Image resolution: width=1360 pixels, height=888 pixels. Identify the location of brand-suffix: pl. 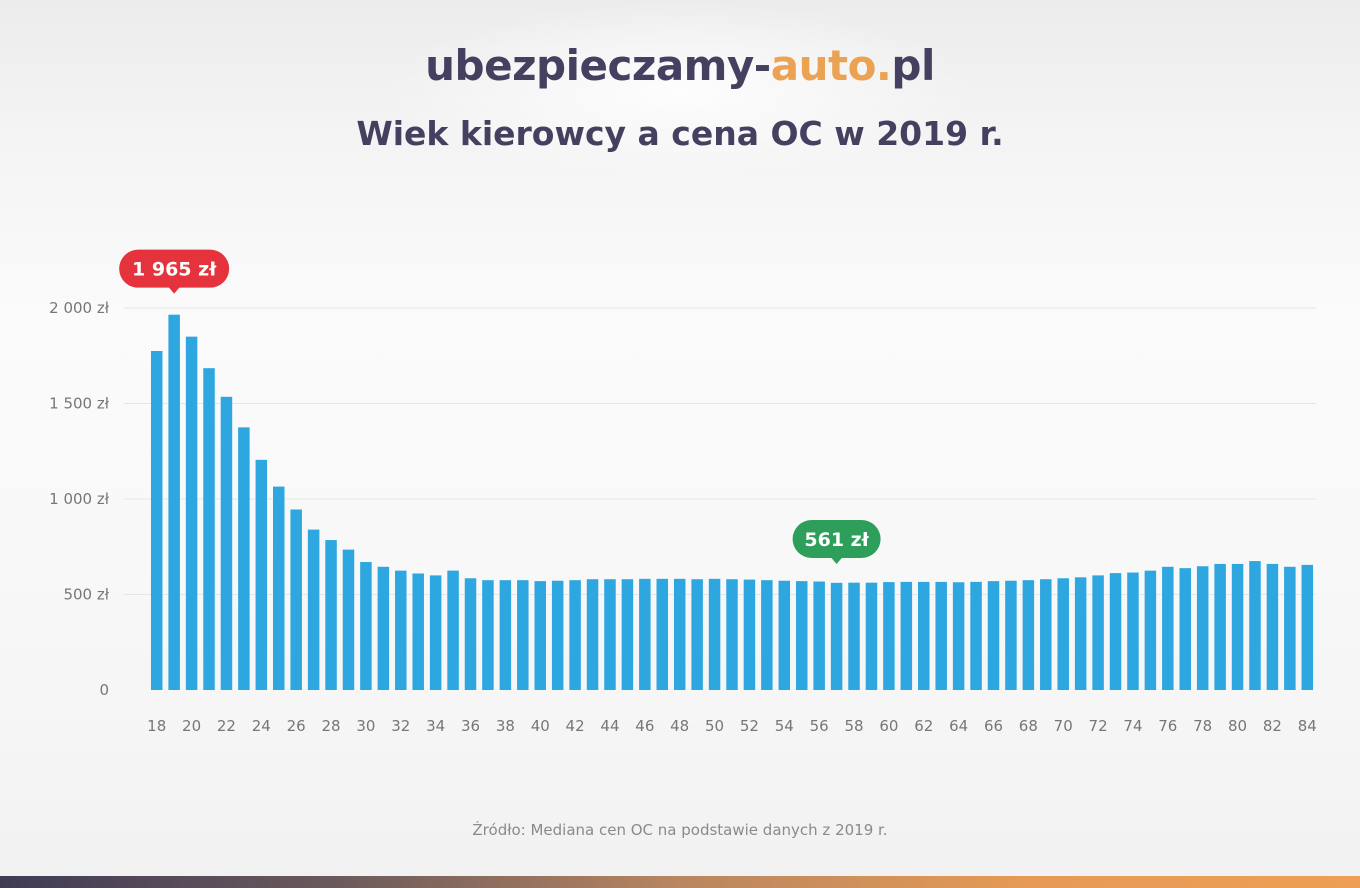
(913, 65).